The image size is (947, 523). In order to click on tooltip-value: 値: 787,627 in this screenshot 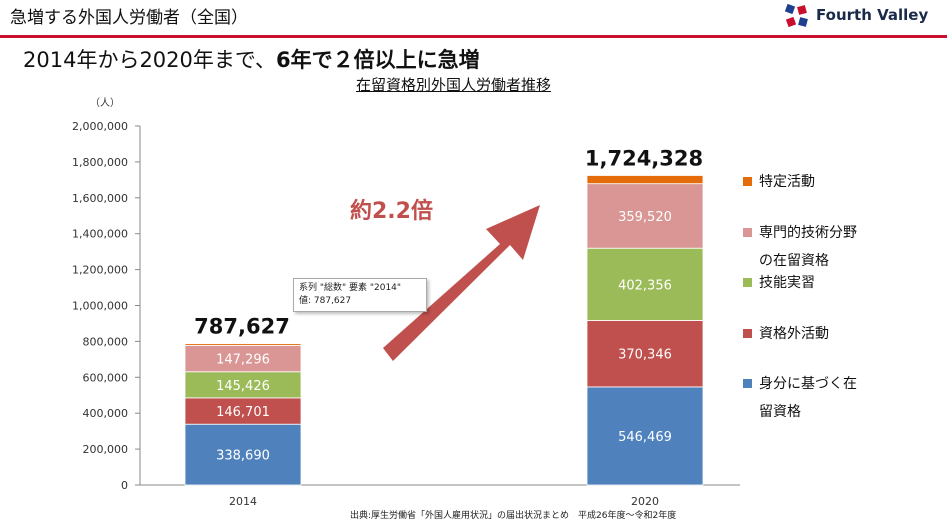, I will do `click(325, 301)`.